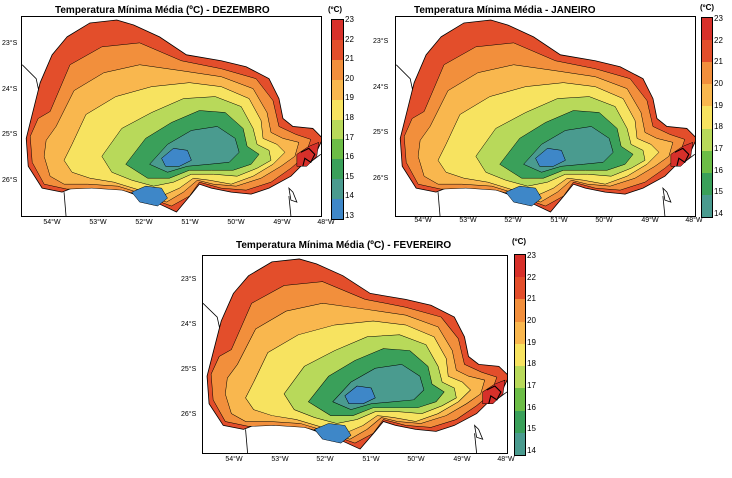  Describe the element at coordinates (468, 220) in the screenshot. I see `lon-label: 53°W` at that location.